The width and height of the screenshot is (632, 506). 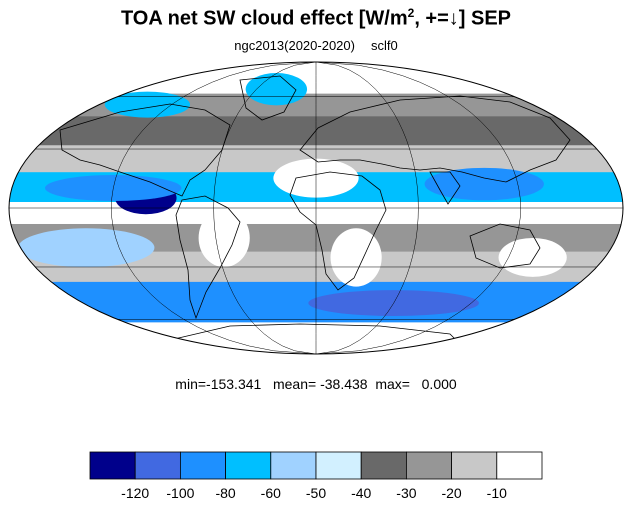 I want to click on subtitle-variable: sclf0, so click(x=384, y=45).